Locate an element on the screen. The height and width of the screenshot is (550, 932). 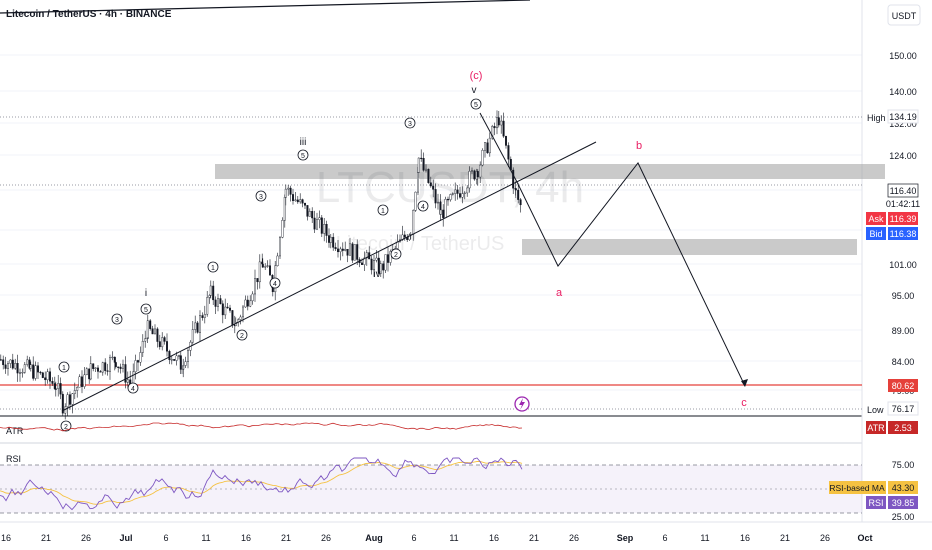
price-tick-label: 95.00 is located at coordinates (903, 296).